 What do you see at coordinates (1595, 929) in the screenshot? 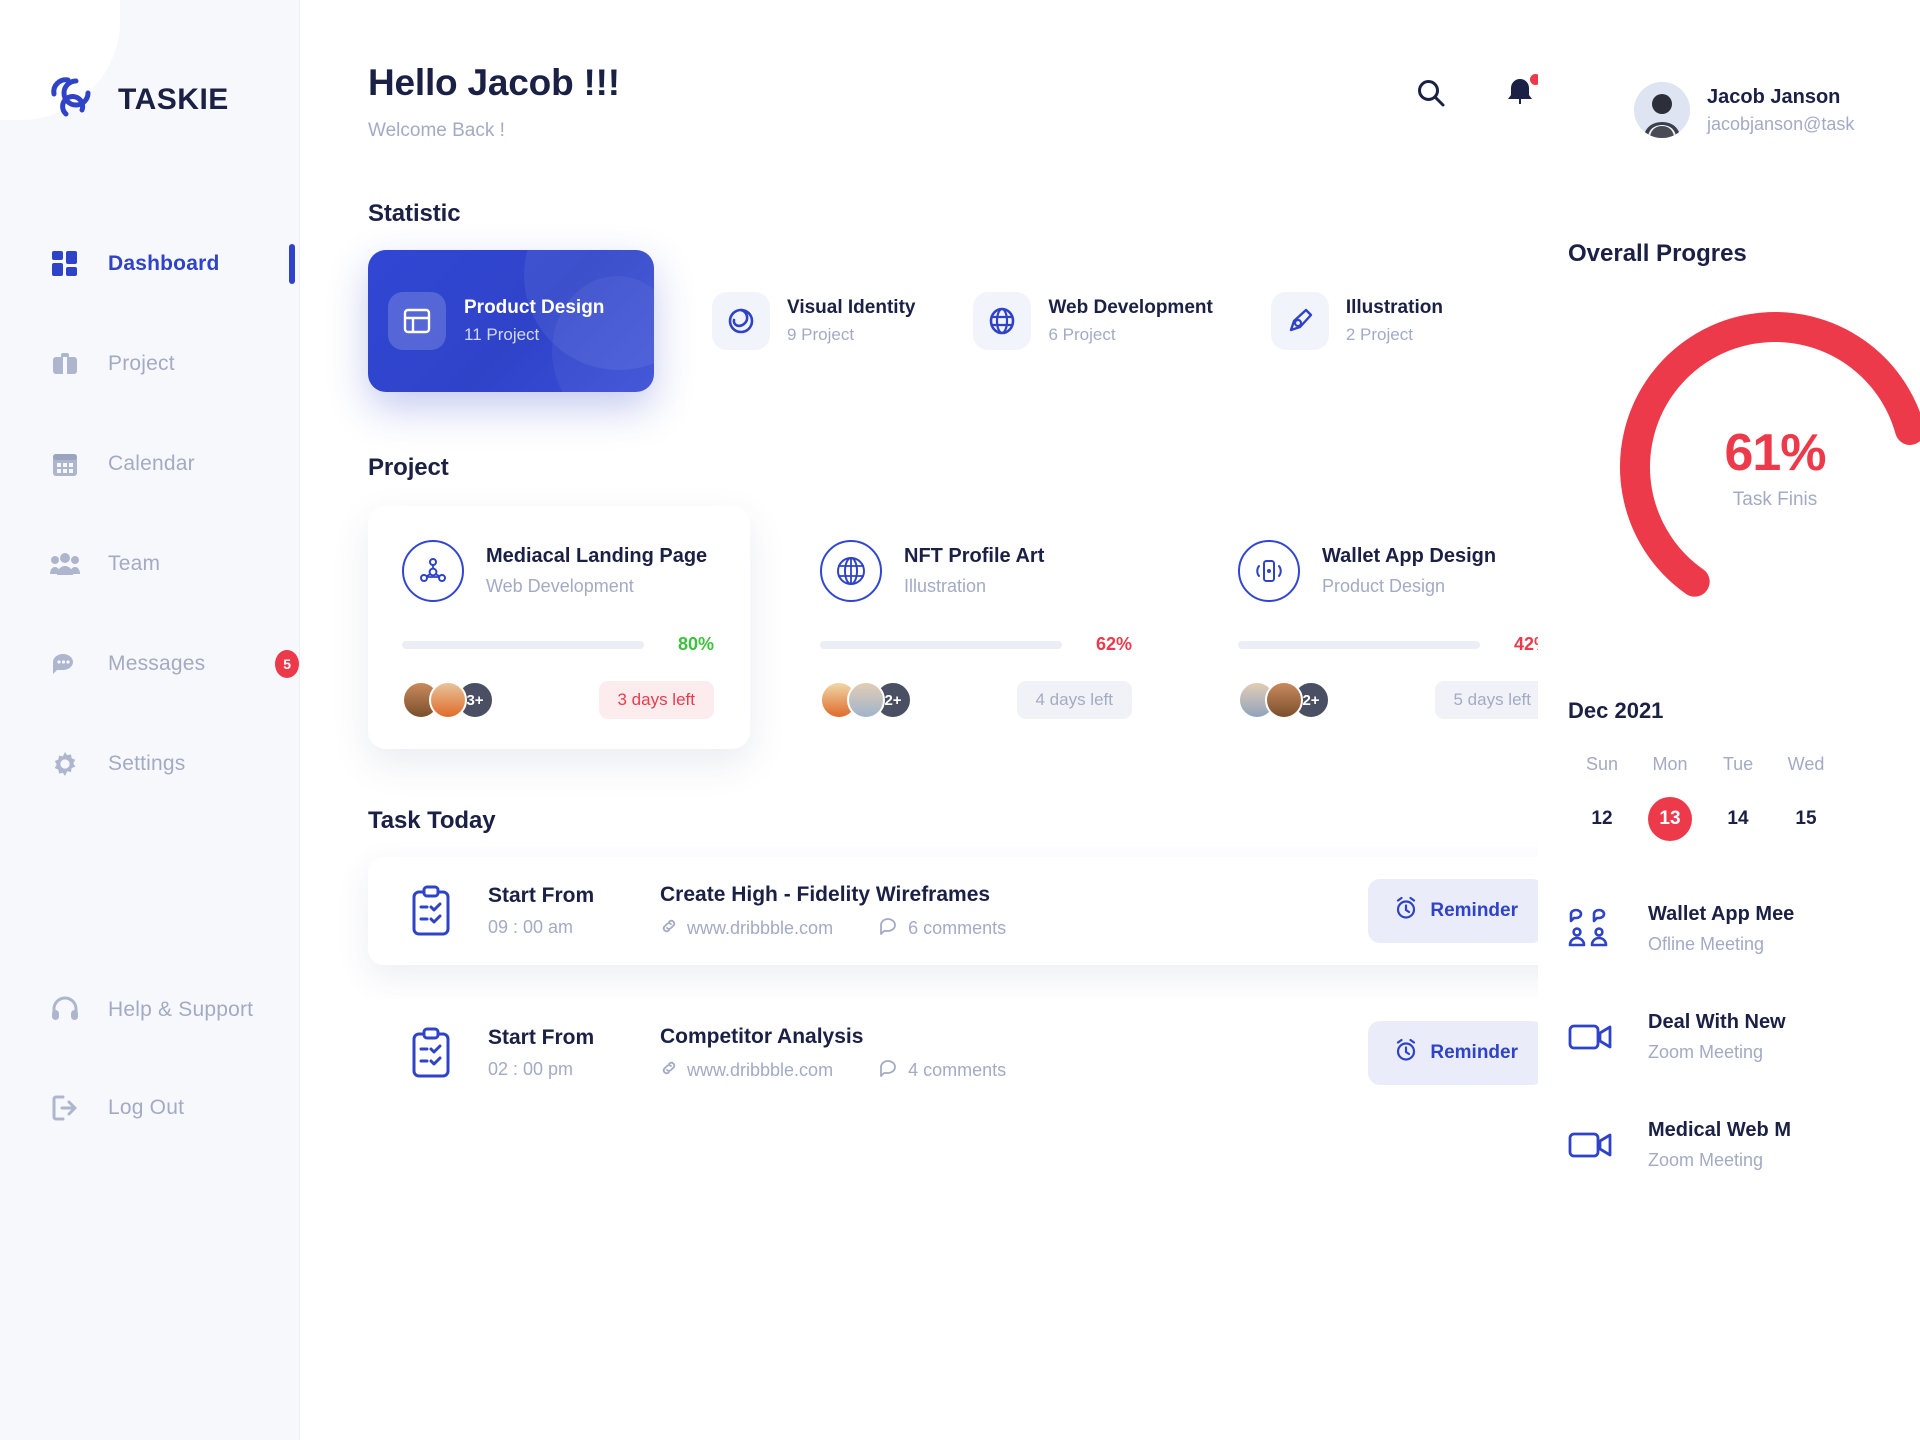
I see `people-chat-icon` at bounding box center [1595, 929].